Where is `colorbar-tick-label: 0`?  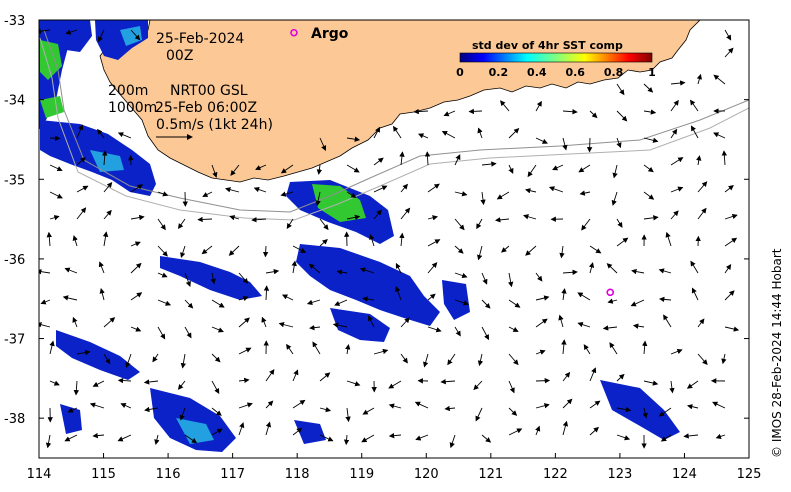
colorbar-tick-label: 0 is located at coordinates (460, 72).